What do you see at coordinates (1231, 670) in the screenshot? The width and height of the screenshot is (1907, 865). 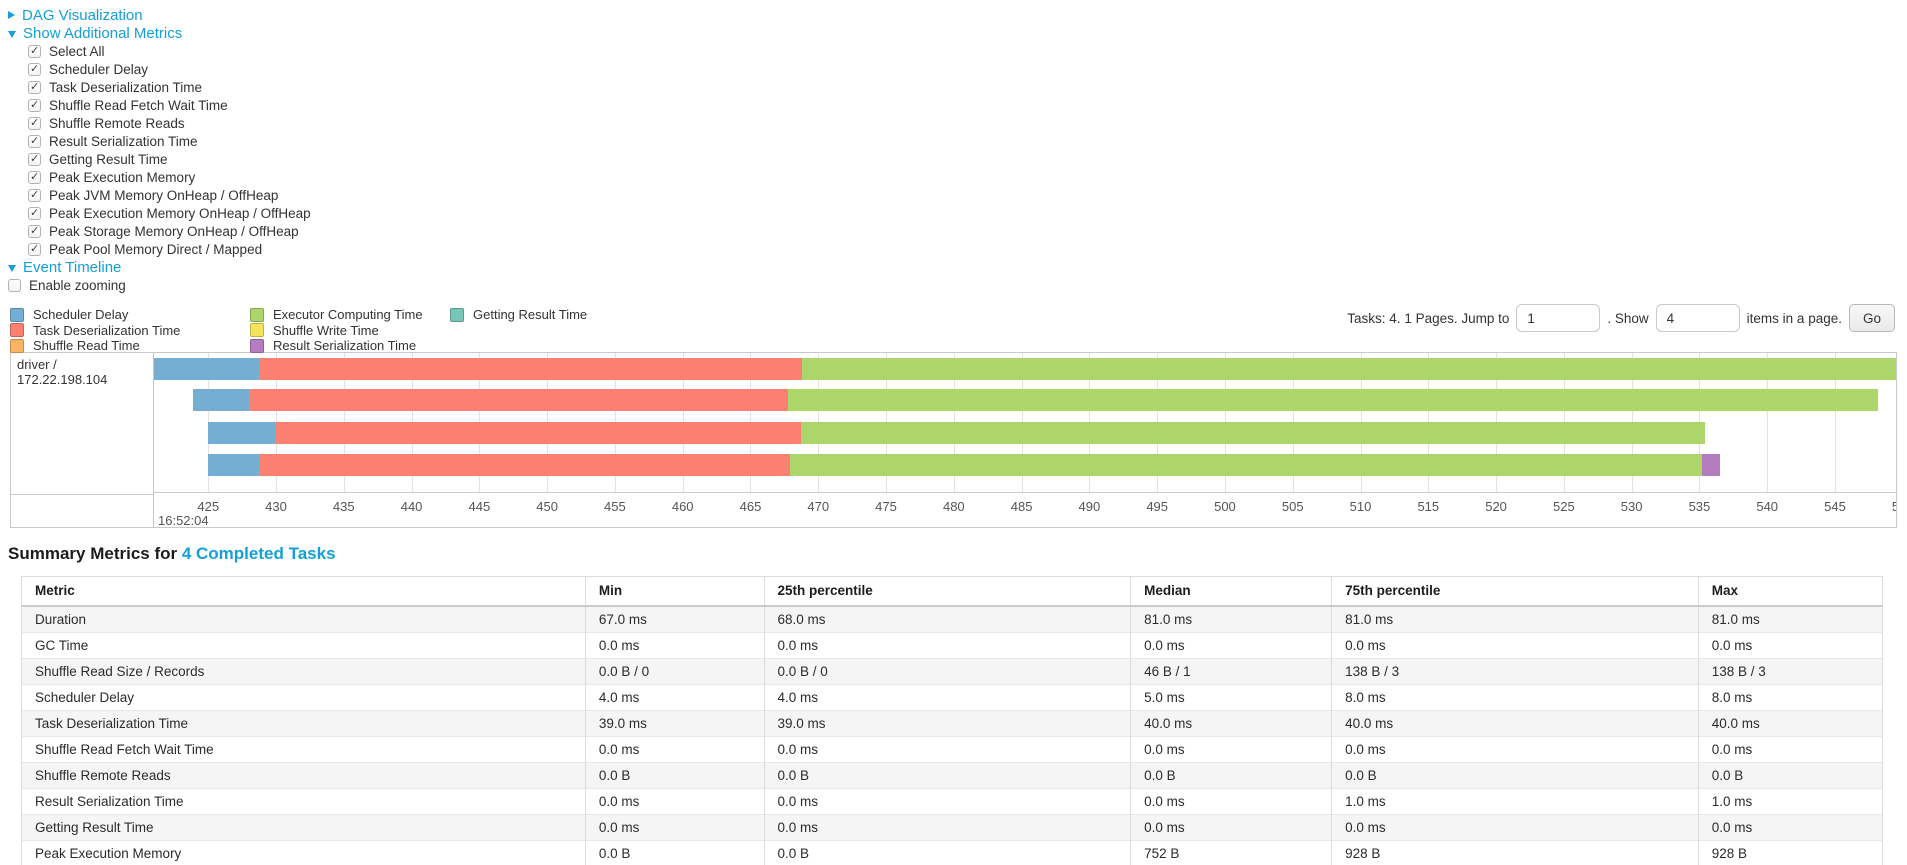 I see `table-cell: 46 B / 1` at bounding box center [1231, 670].